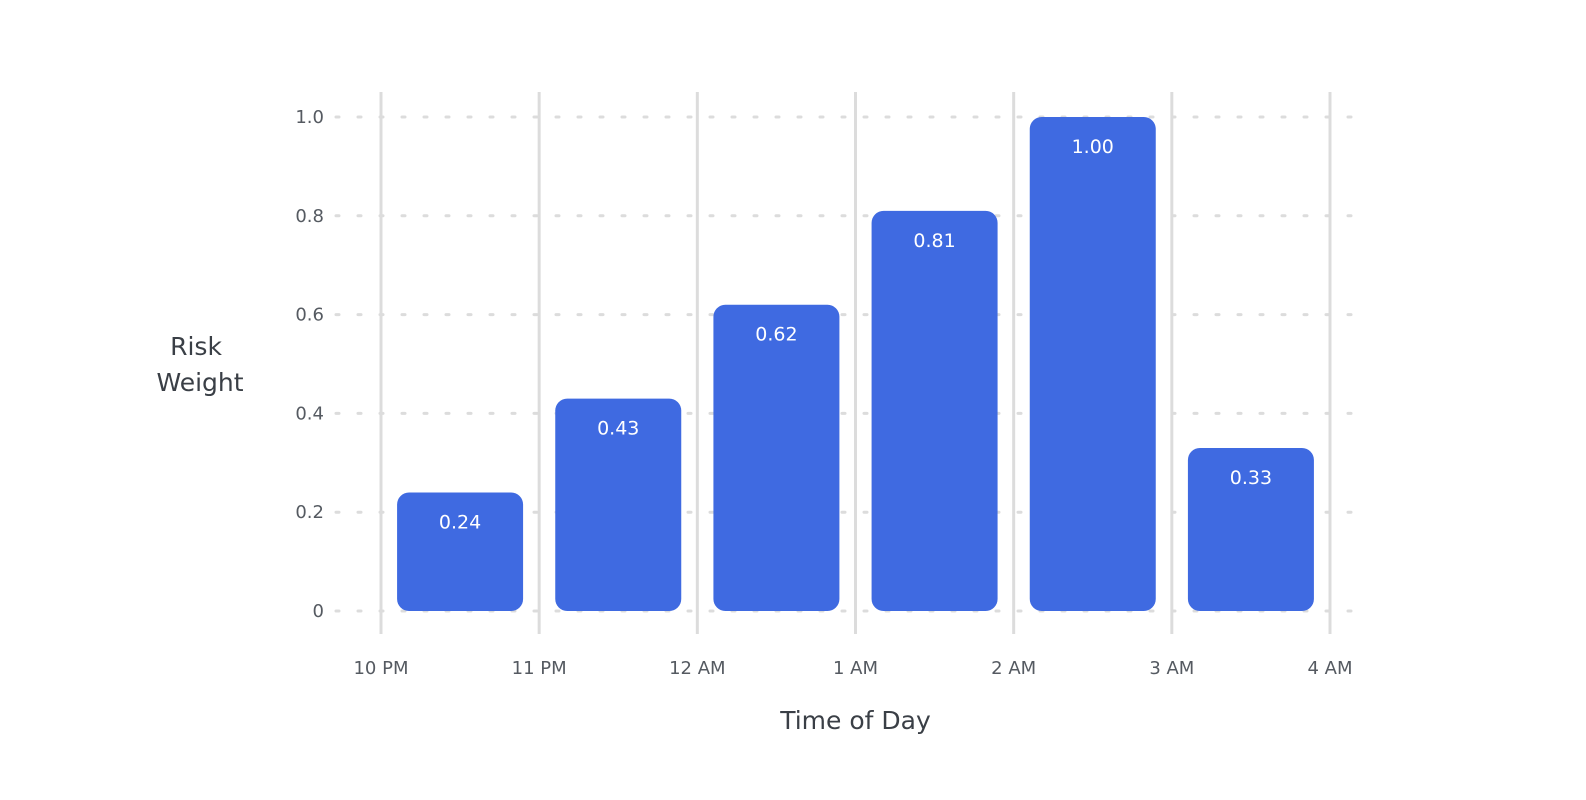  I want to click on y-tick-label: 0, so click(318, 611).